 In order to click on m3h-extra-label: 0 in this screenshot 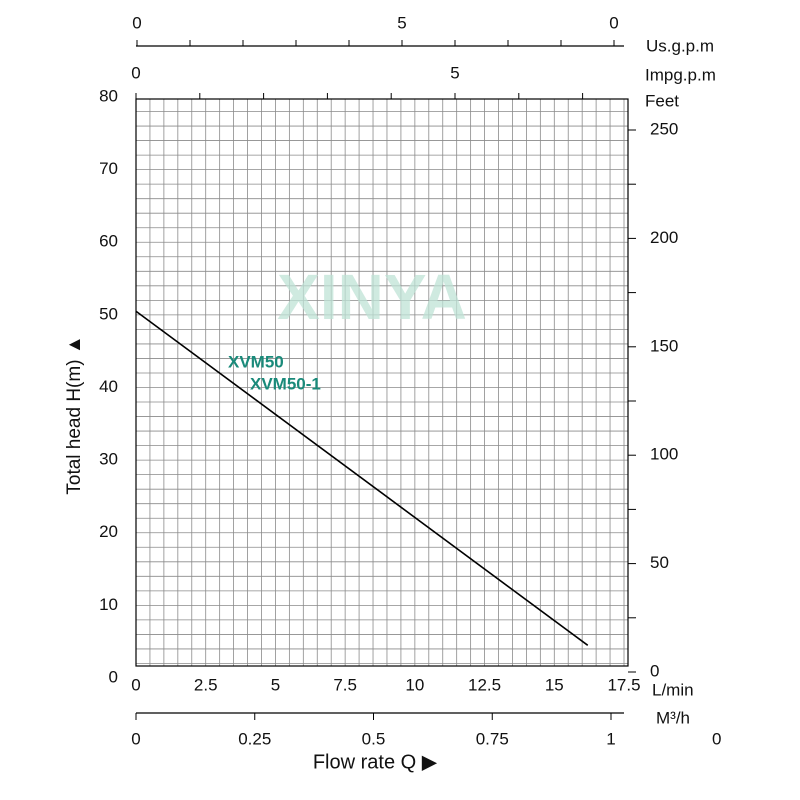, I will do `click(716, 738)`.